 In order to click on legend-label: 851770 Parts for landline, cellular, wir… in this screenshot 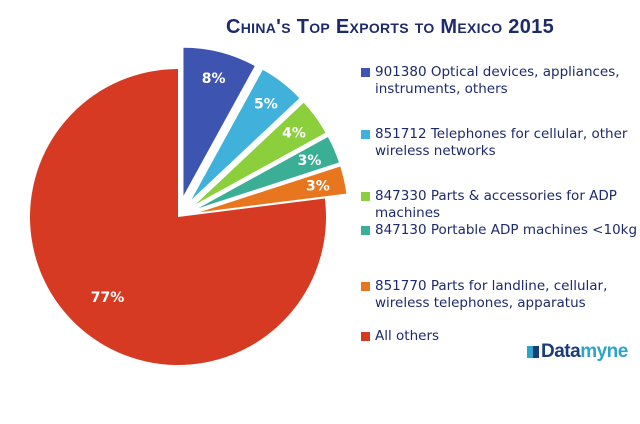, I will do `click(491, 294)`.